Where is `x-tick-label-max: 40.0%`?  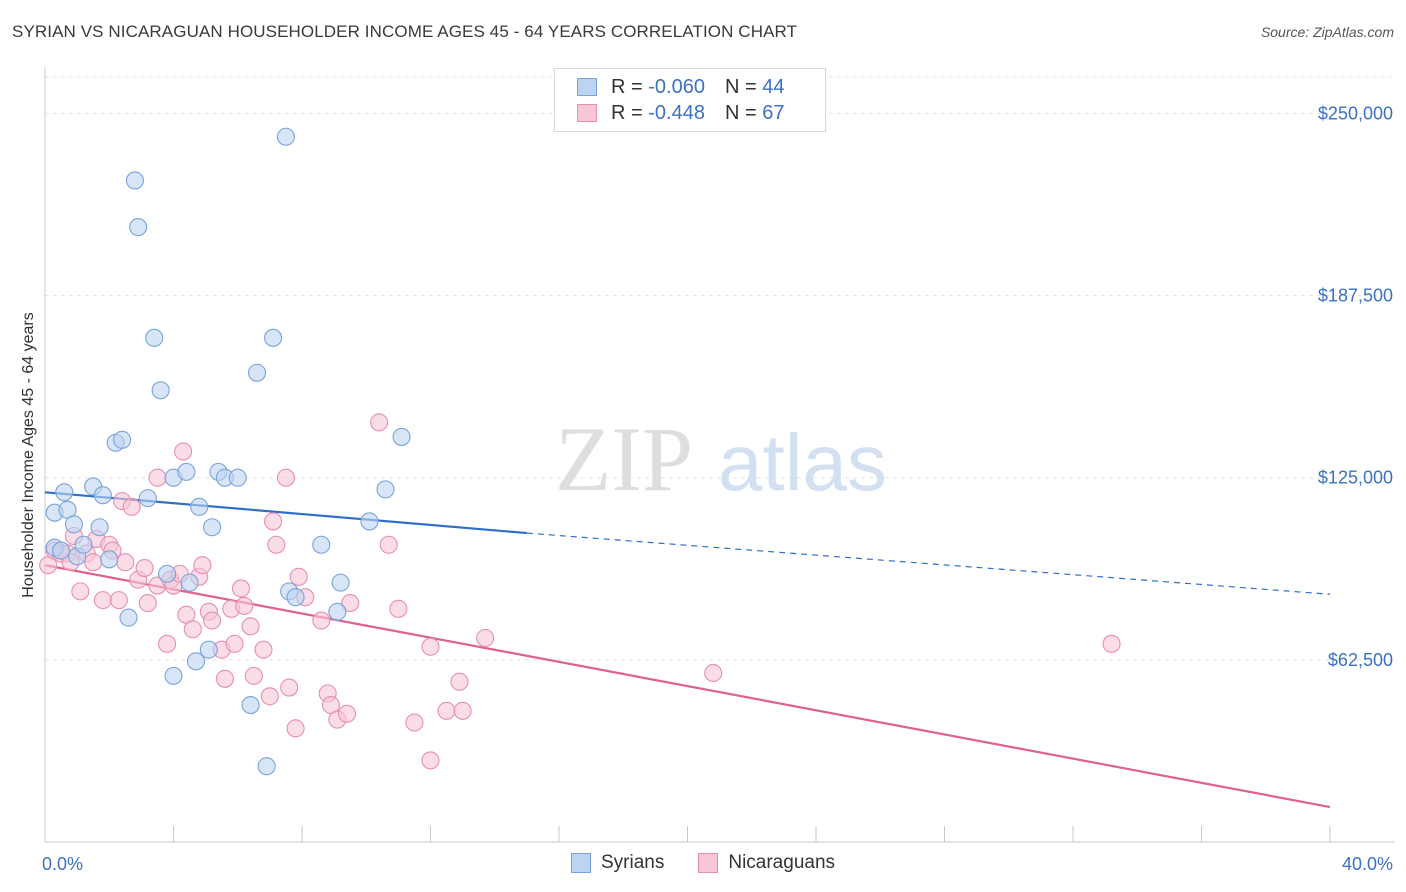 x-tick-label-max: 40.0% is located at coordinates (1367, 864).